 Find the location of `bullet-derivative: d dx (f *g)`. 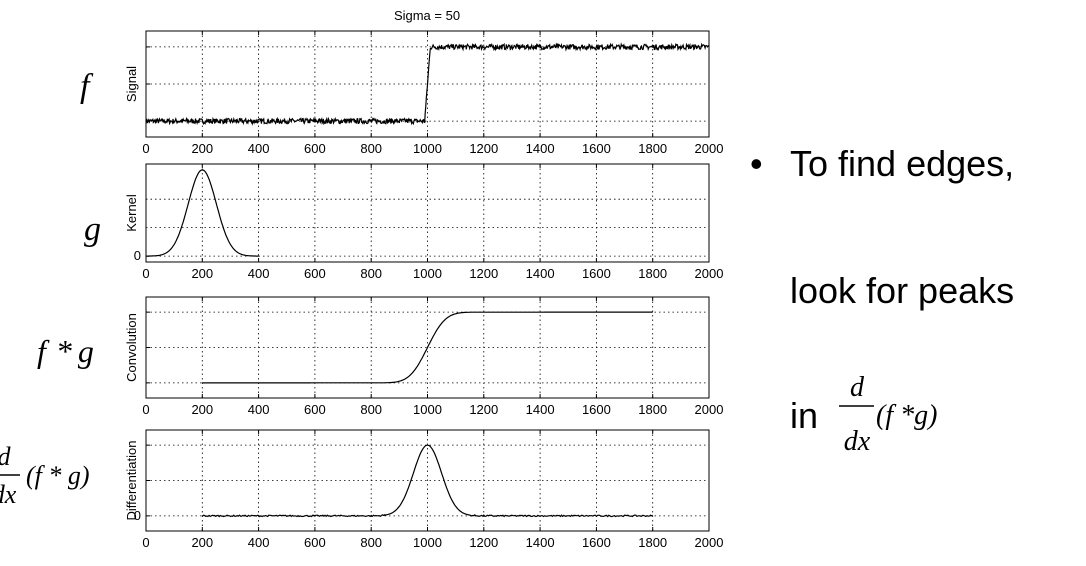

bullet-derivative: d dx (f *g) is located at coordinates (888, 414).